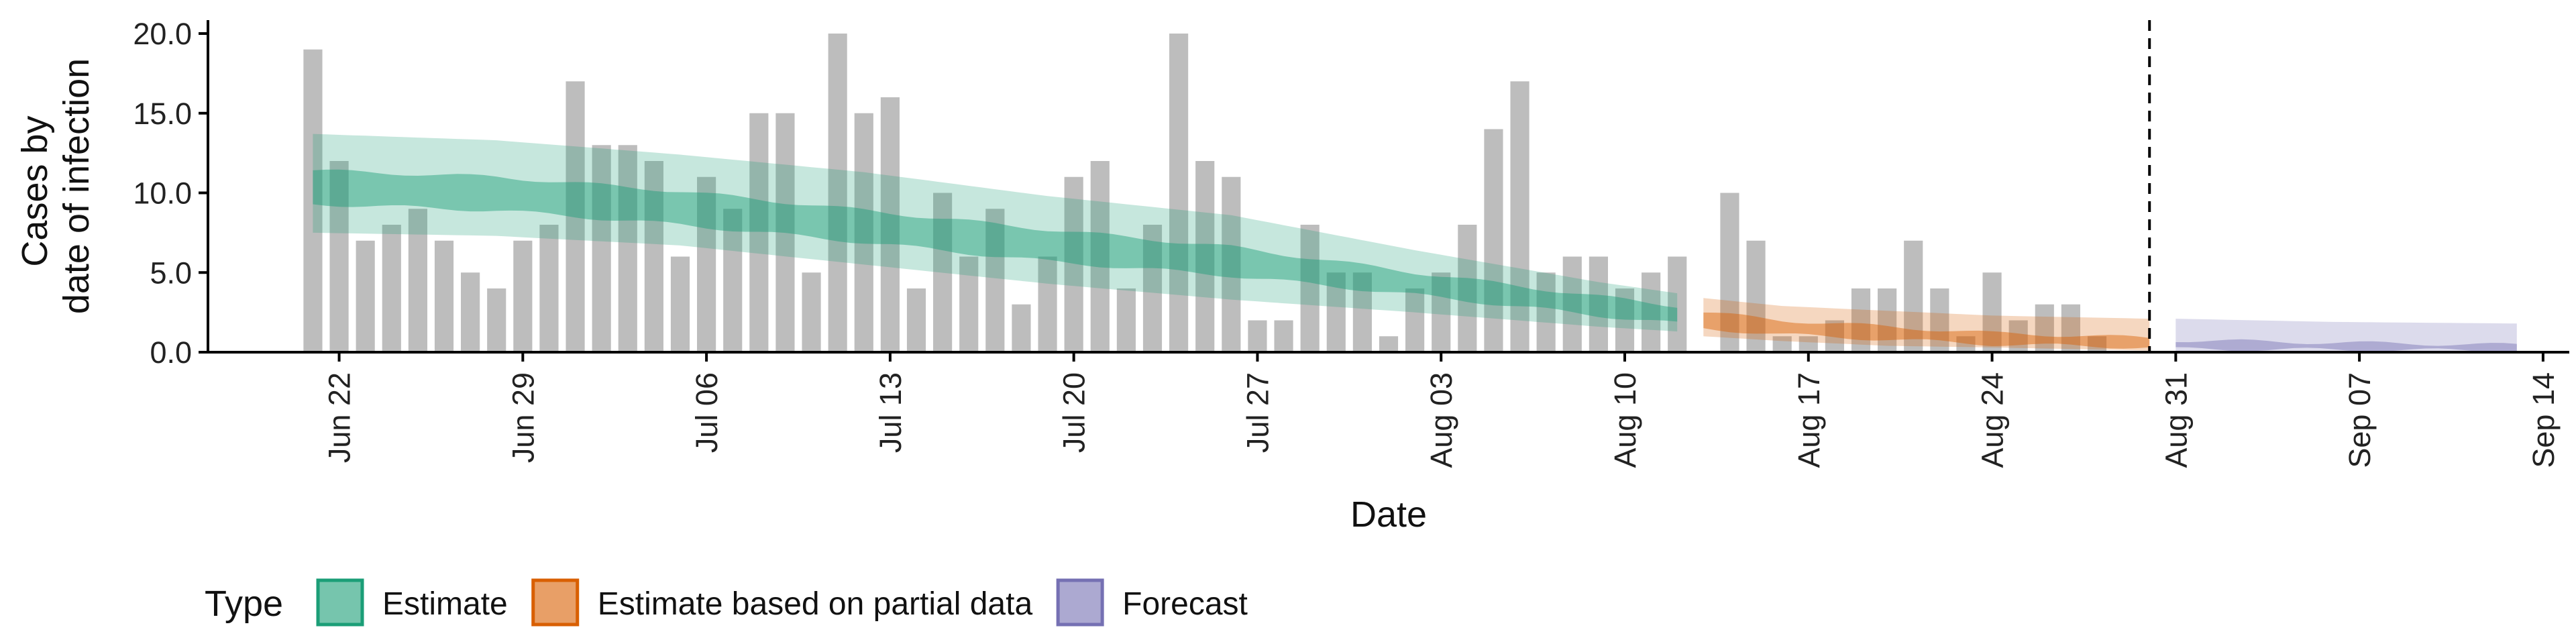 Image resolution: width=2576 pixels, height=644 pixels. What do you see at coordinates (2176, 420) in the screenshot?
I see `x-tick-label: Aug 31` at bounding box center [2176, 420].